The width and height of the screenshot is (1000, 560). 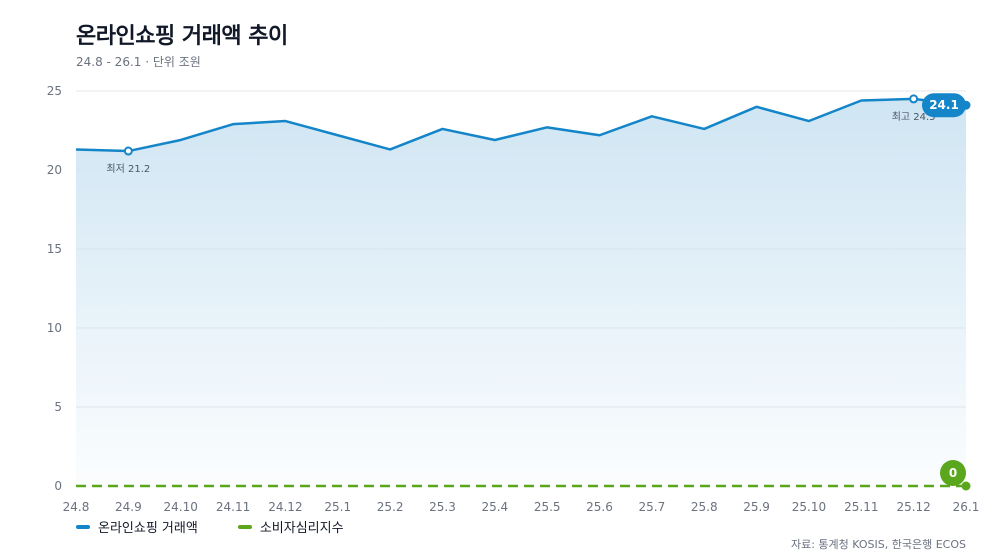 What do you see at coordinates (494, 507) in the screenshot?
I see `x-tick-label-25.4: 25.4` at bounding box center [494, 507].